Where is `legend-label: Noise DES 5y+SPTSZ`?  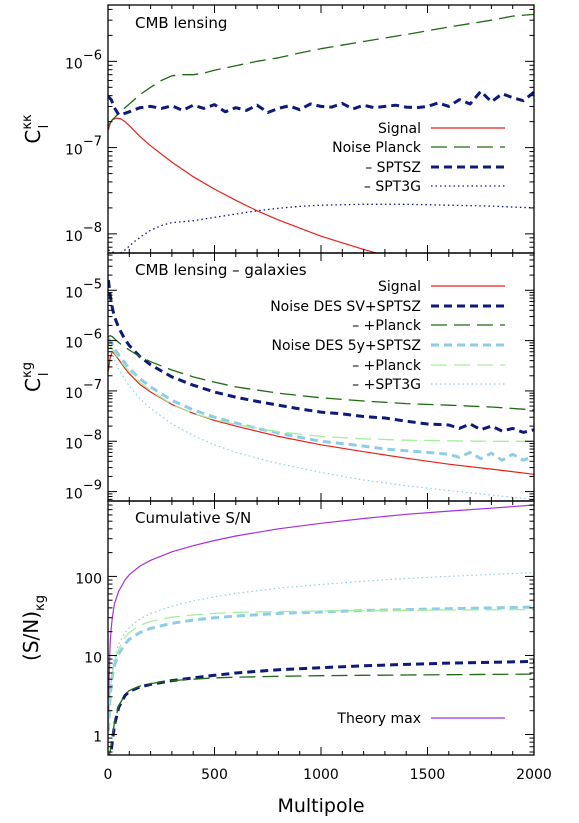 legend-label: Noise DES 5y+SPTSZ is located at coordinates (346, 346).